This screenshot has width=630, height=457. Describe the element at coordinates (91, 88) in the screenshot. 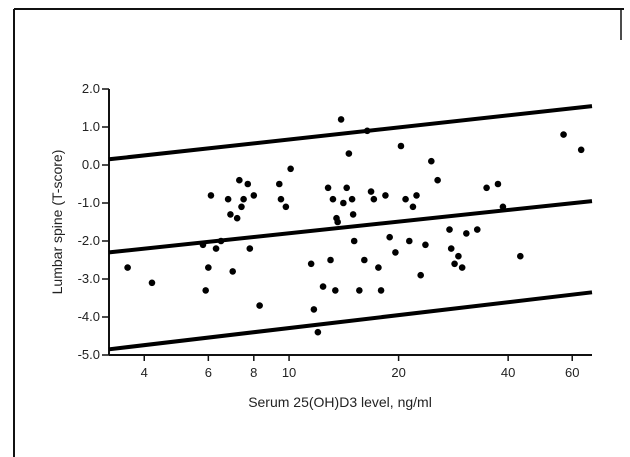

I see `y-tick-label: 2.0` at that location.